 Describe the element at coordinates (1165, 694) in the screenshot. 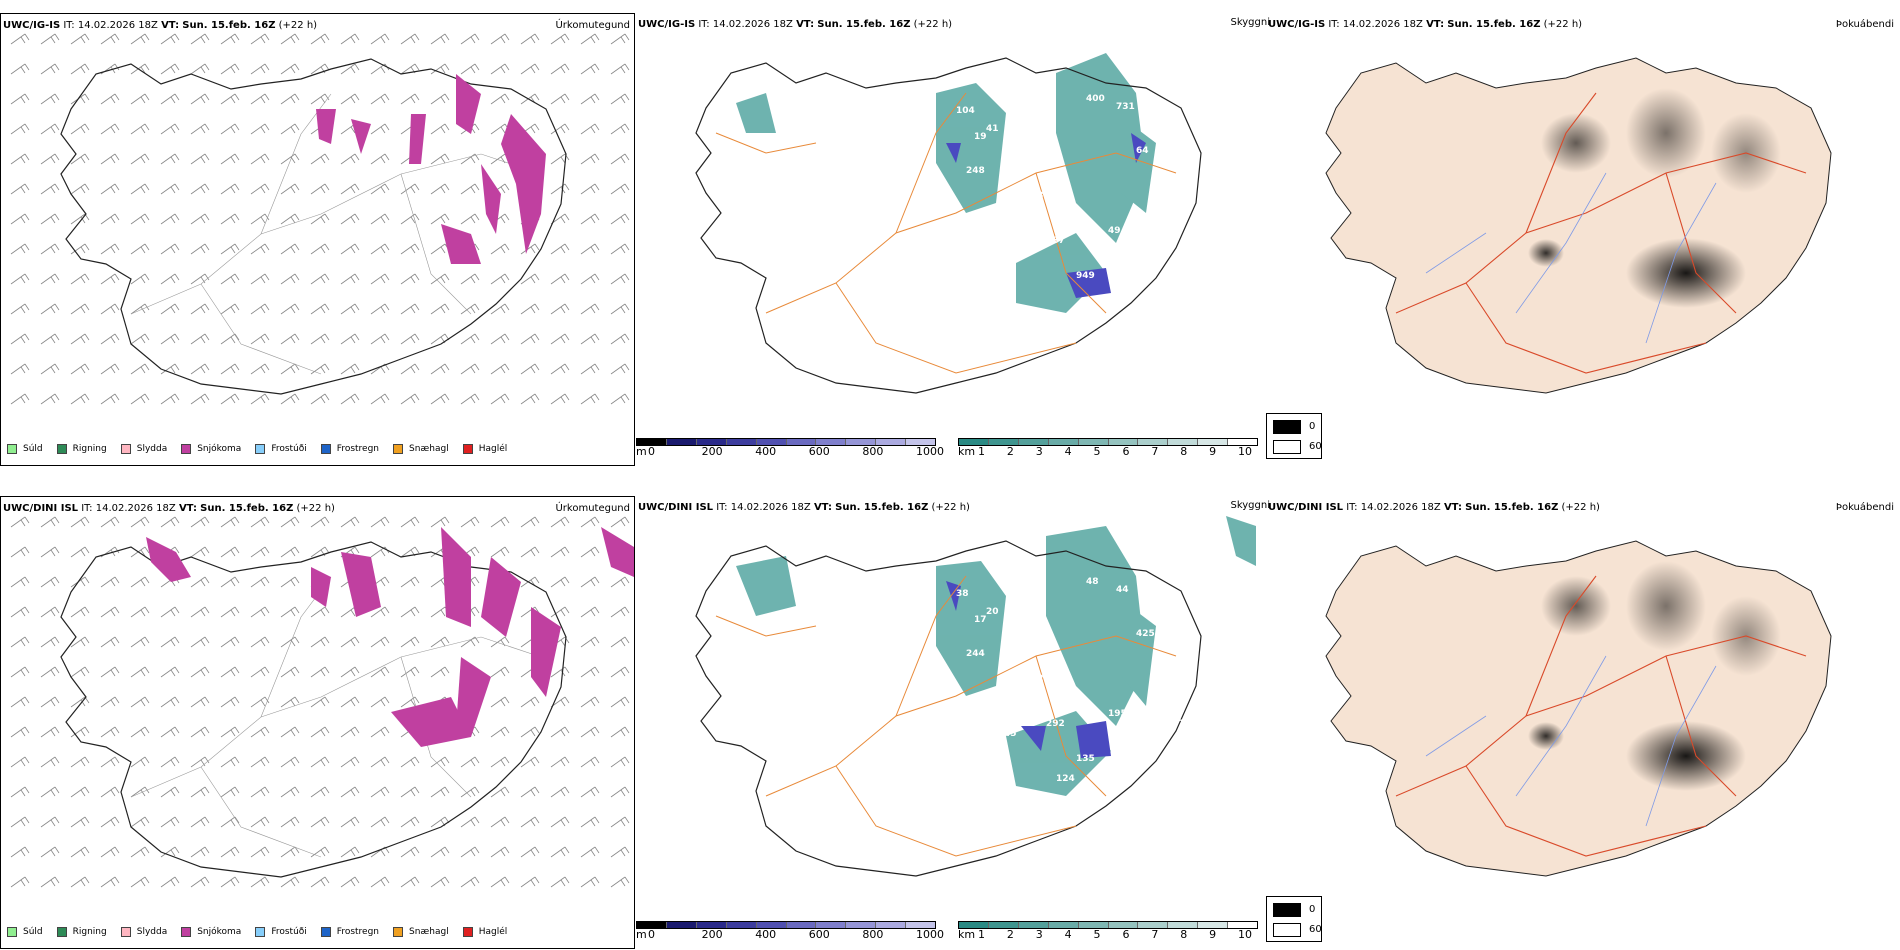

I see `cloud-base-label: 266` at that location.